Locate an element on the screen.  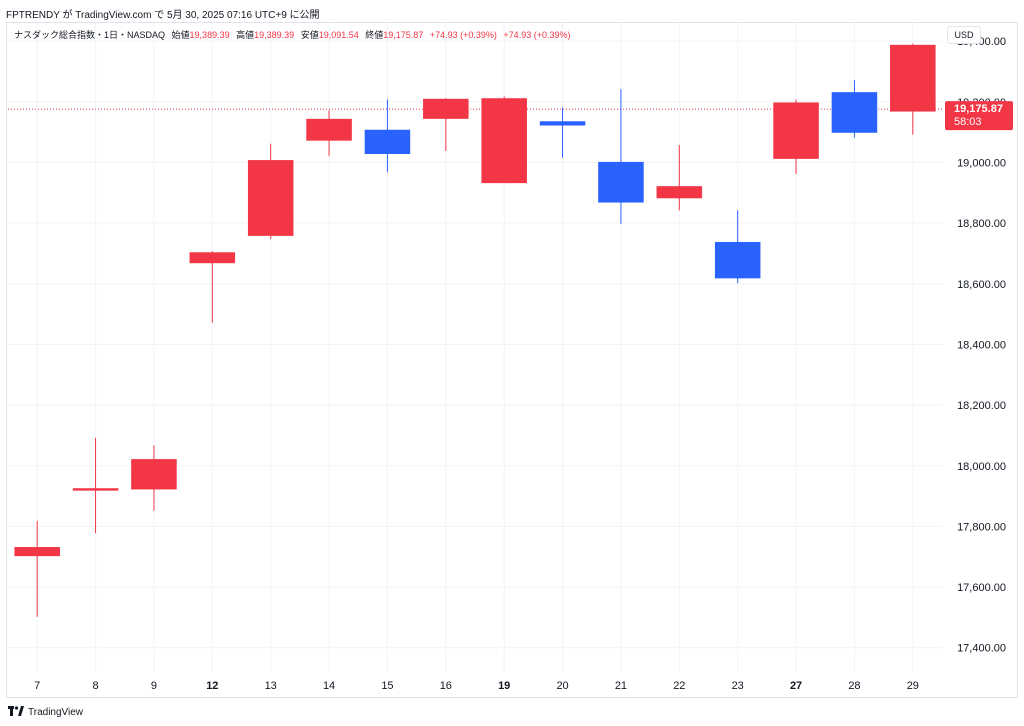
y-tick-label: 18,400.00 is located at coordinates (981, 345).